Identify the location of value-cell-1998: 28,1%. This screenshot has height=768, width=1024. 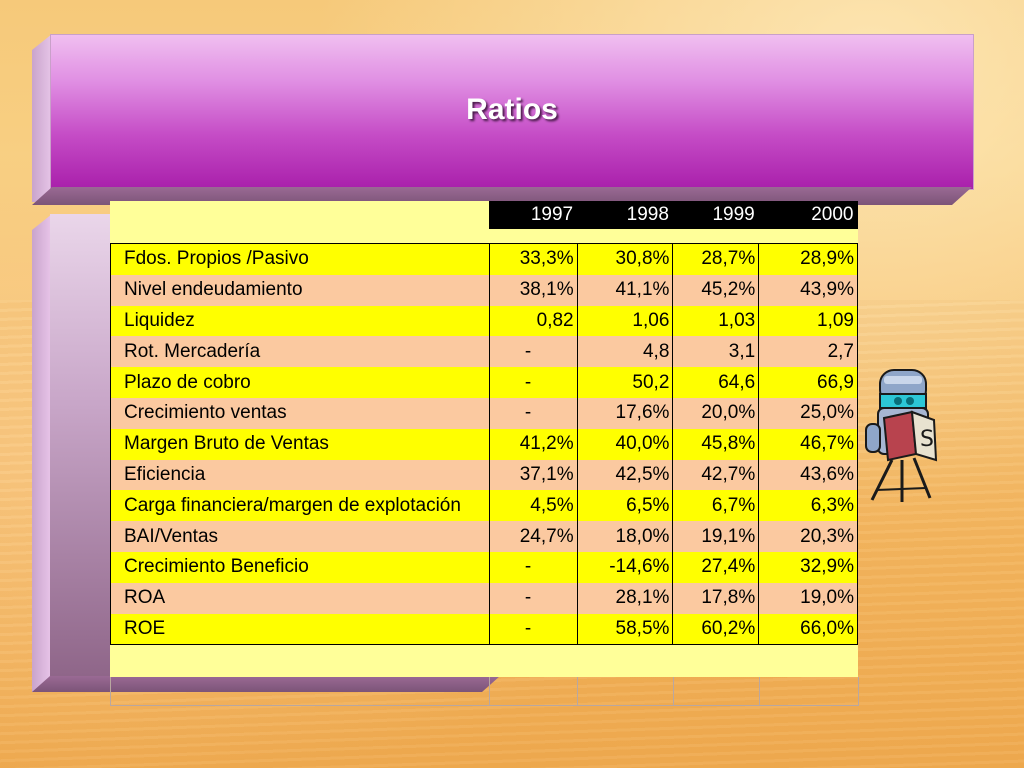
(624, 598).